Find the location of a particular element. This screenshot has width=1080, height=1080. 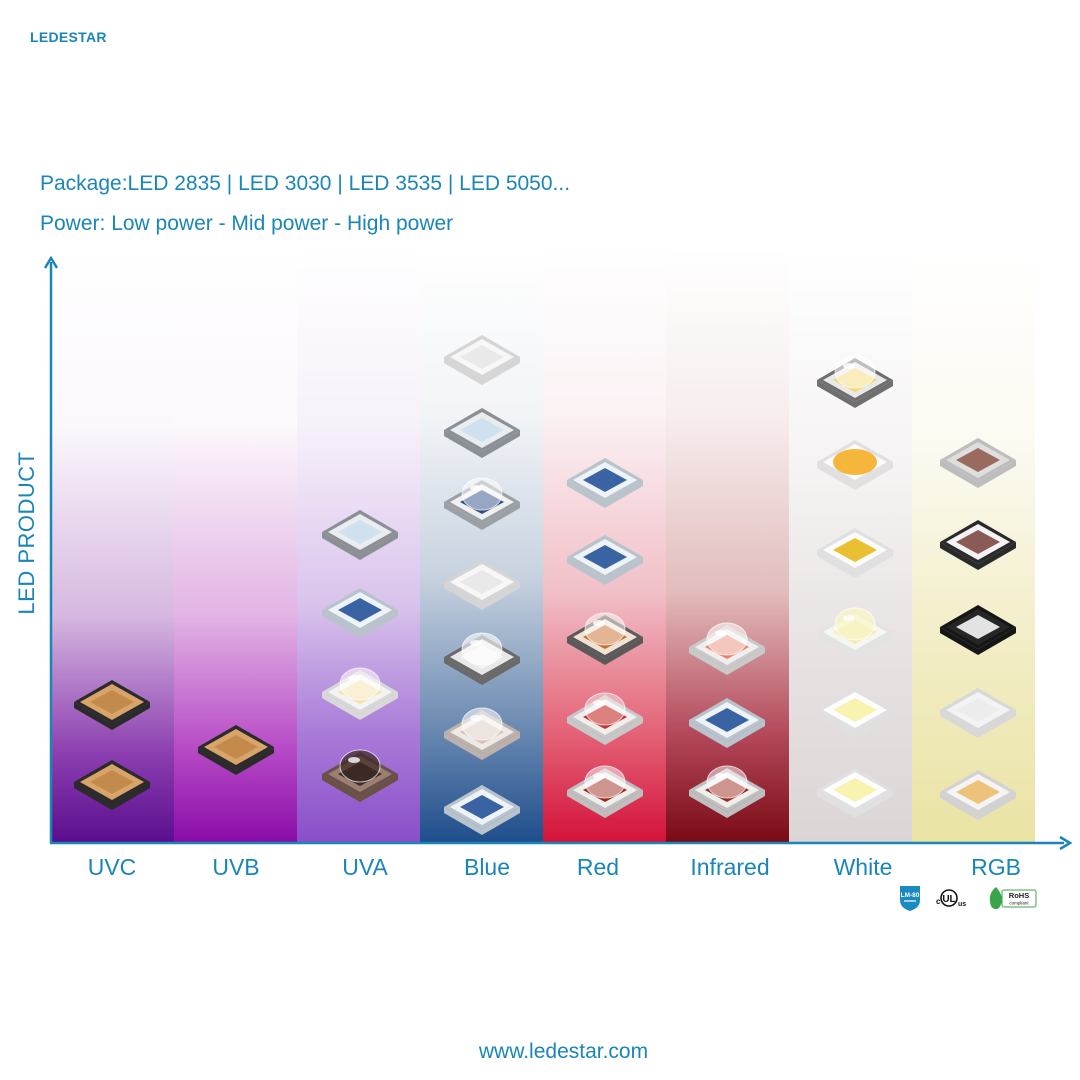

rohs-compliant-icon: RoHS compliant is located at coordinates (1013, 898).